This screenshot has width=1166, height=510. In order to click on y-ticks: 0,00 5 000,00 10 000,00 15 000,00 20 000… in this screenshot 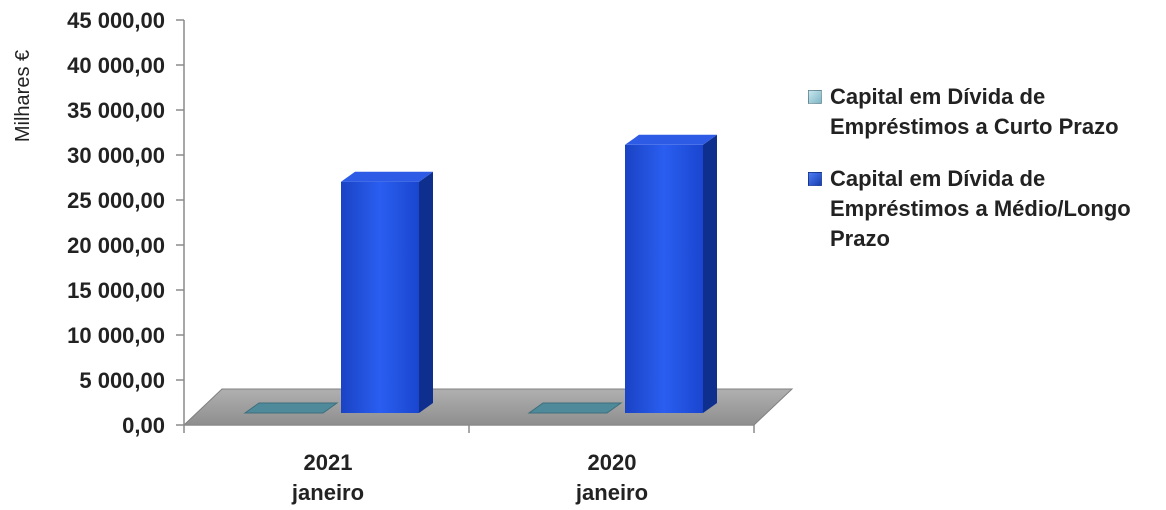, I will do `click(116, 223)`.